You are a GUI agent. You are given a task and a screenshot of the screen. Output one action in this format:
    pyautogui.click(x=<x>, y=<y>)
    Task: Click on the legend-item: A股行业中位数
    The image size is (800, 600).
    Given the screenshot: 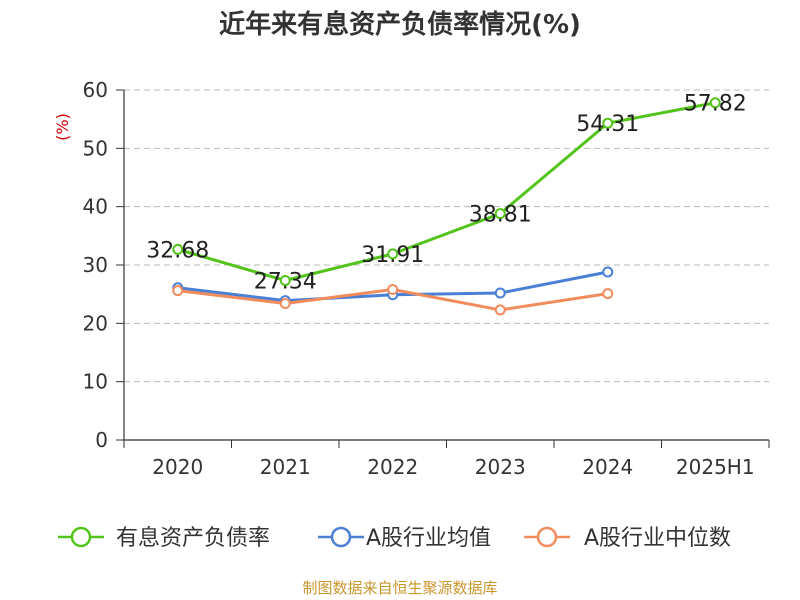 What is the action you would take?
    pyautogui.click(x=627, y=538)
    